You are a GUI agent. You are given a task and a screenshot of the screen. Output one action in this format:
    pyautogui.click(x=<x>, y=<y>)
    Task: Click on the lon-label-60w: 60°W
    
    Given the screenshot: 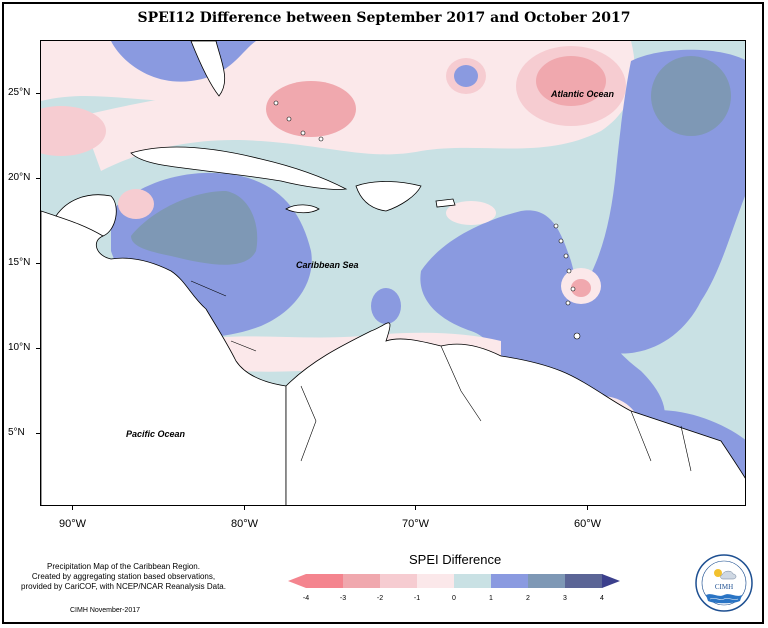 What is the action you would take?
    pyautogui.click(x=588, y=524)
    